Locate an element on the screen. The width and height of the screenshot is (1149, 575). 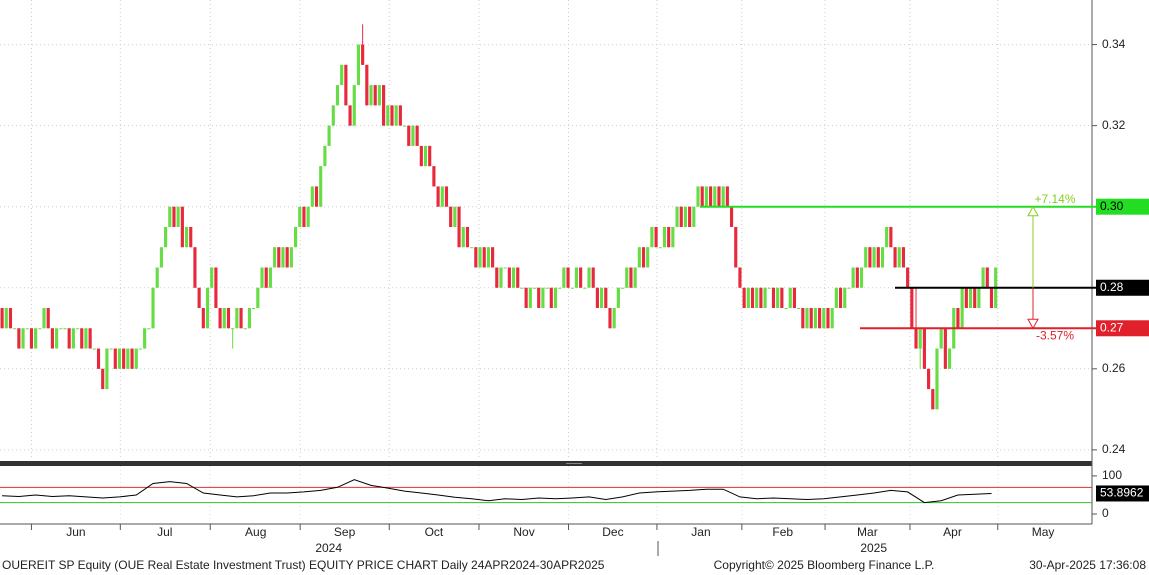
level-box is located at coordinates (1122, 328).